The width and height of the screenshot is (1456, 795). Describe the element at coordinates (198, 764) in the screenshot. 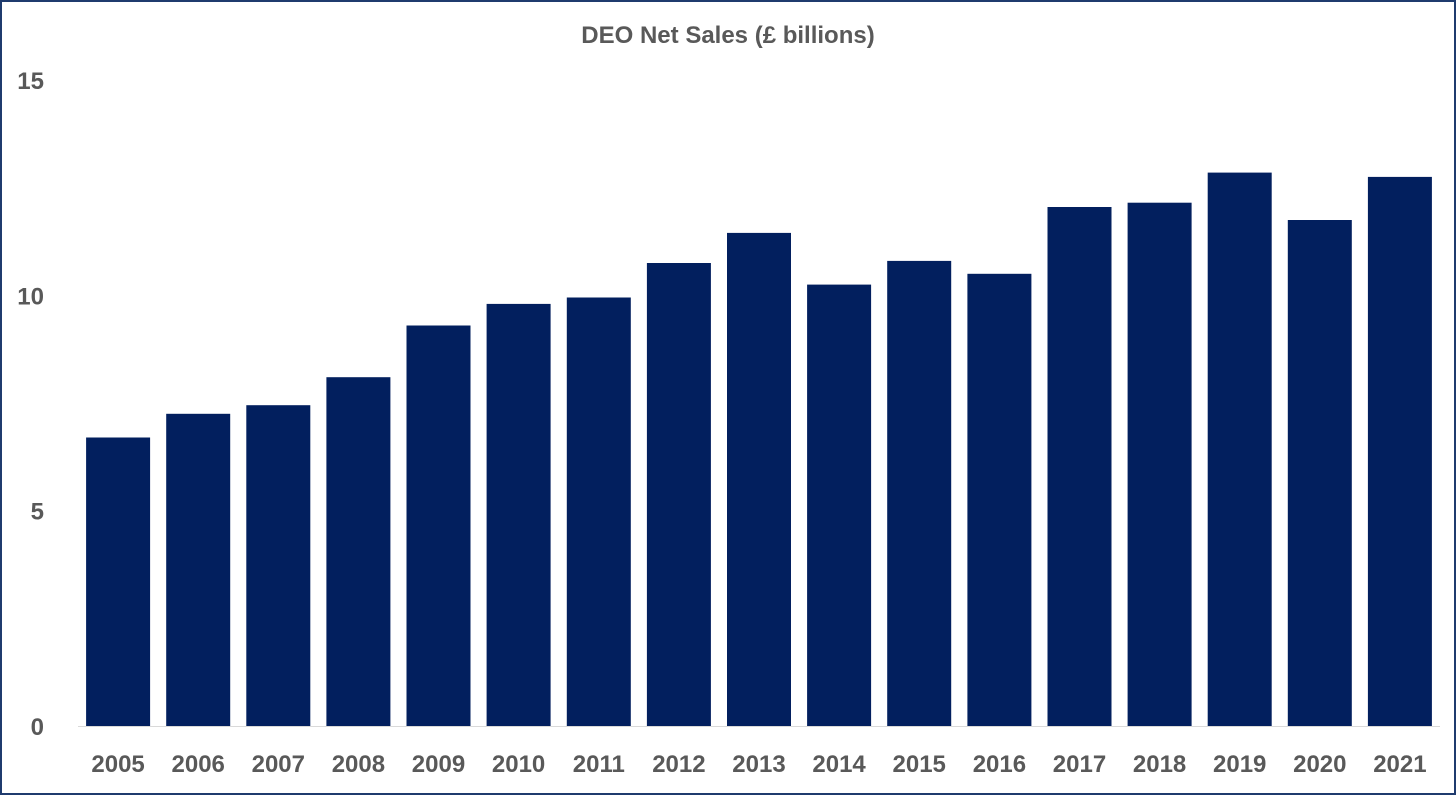

I see `x-tick-label: 2006` at that location.